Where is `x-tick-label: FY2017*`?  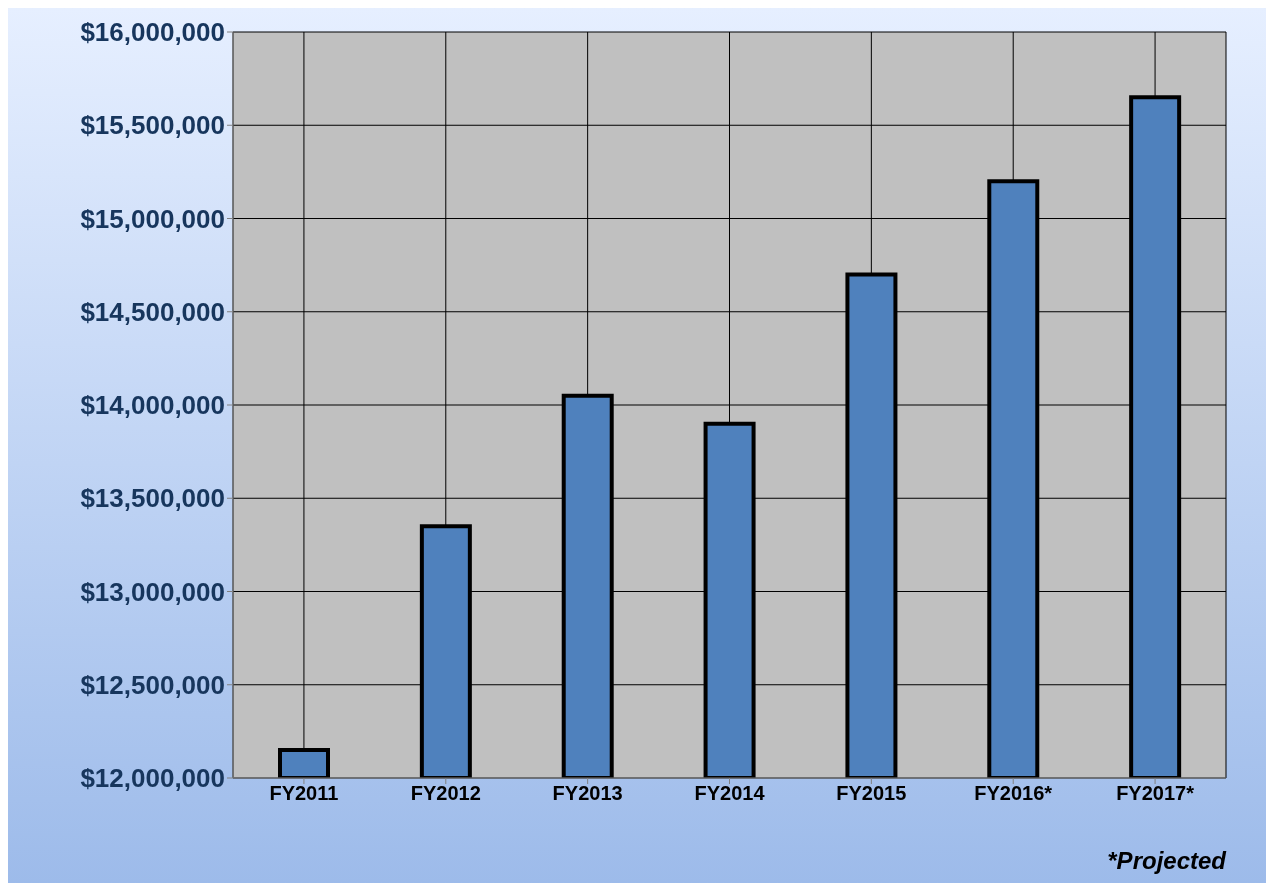 x-tick-label: FY2017* is located at coordinates (1155, 793).